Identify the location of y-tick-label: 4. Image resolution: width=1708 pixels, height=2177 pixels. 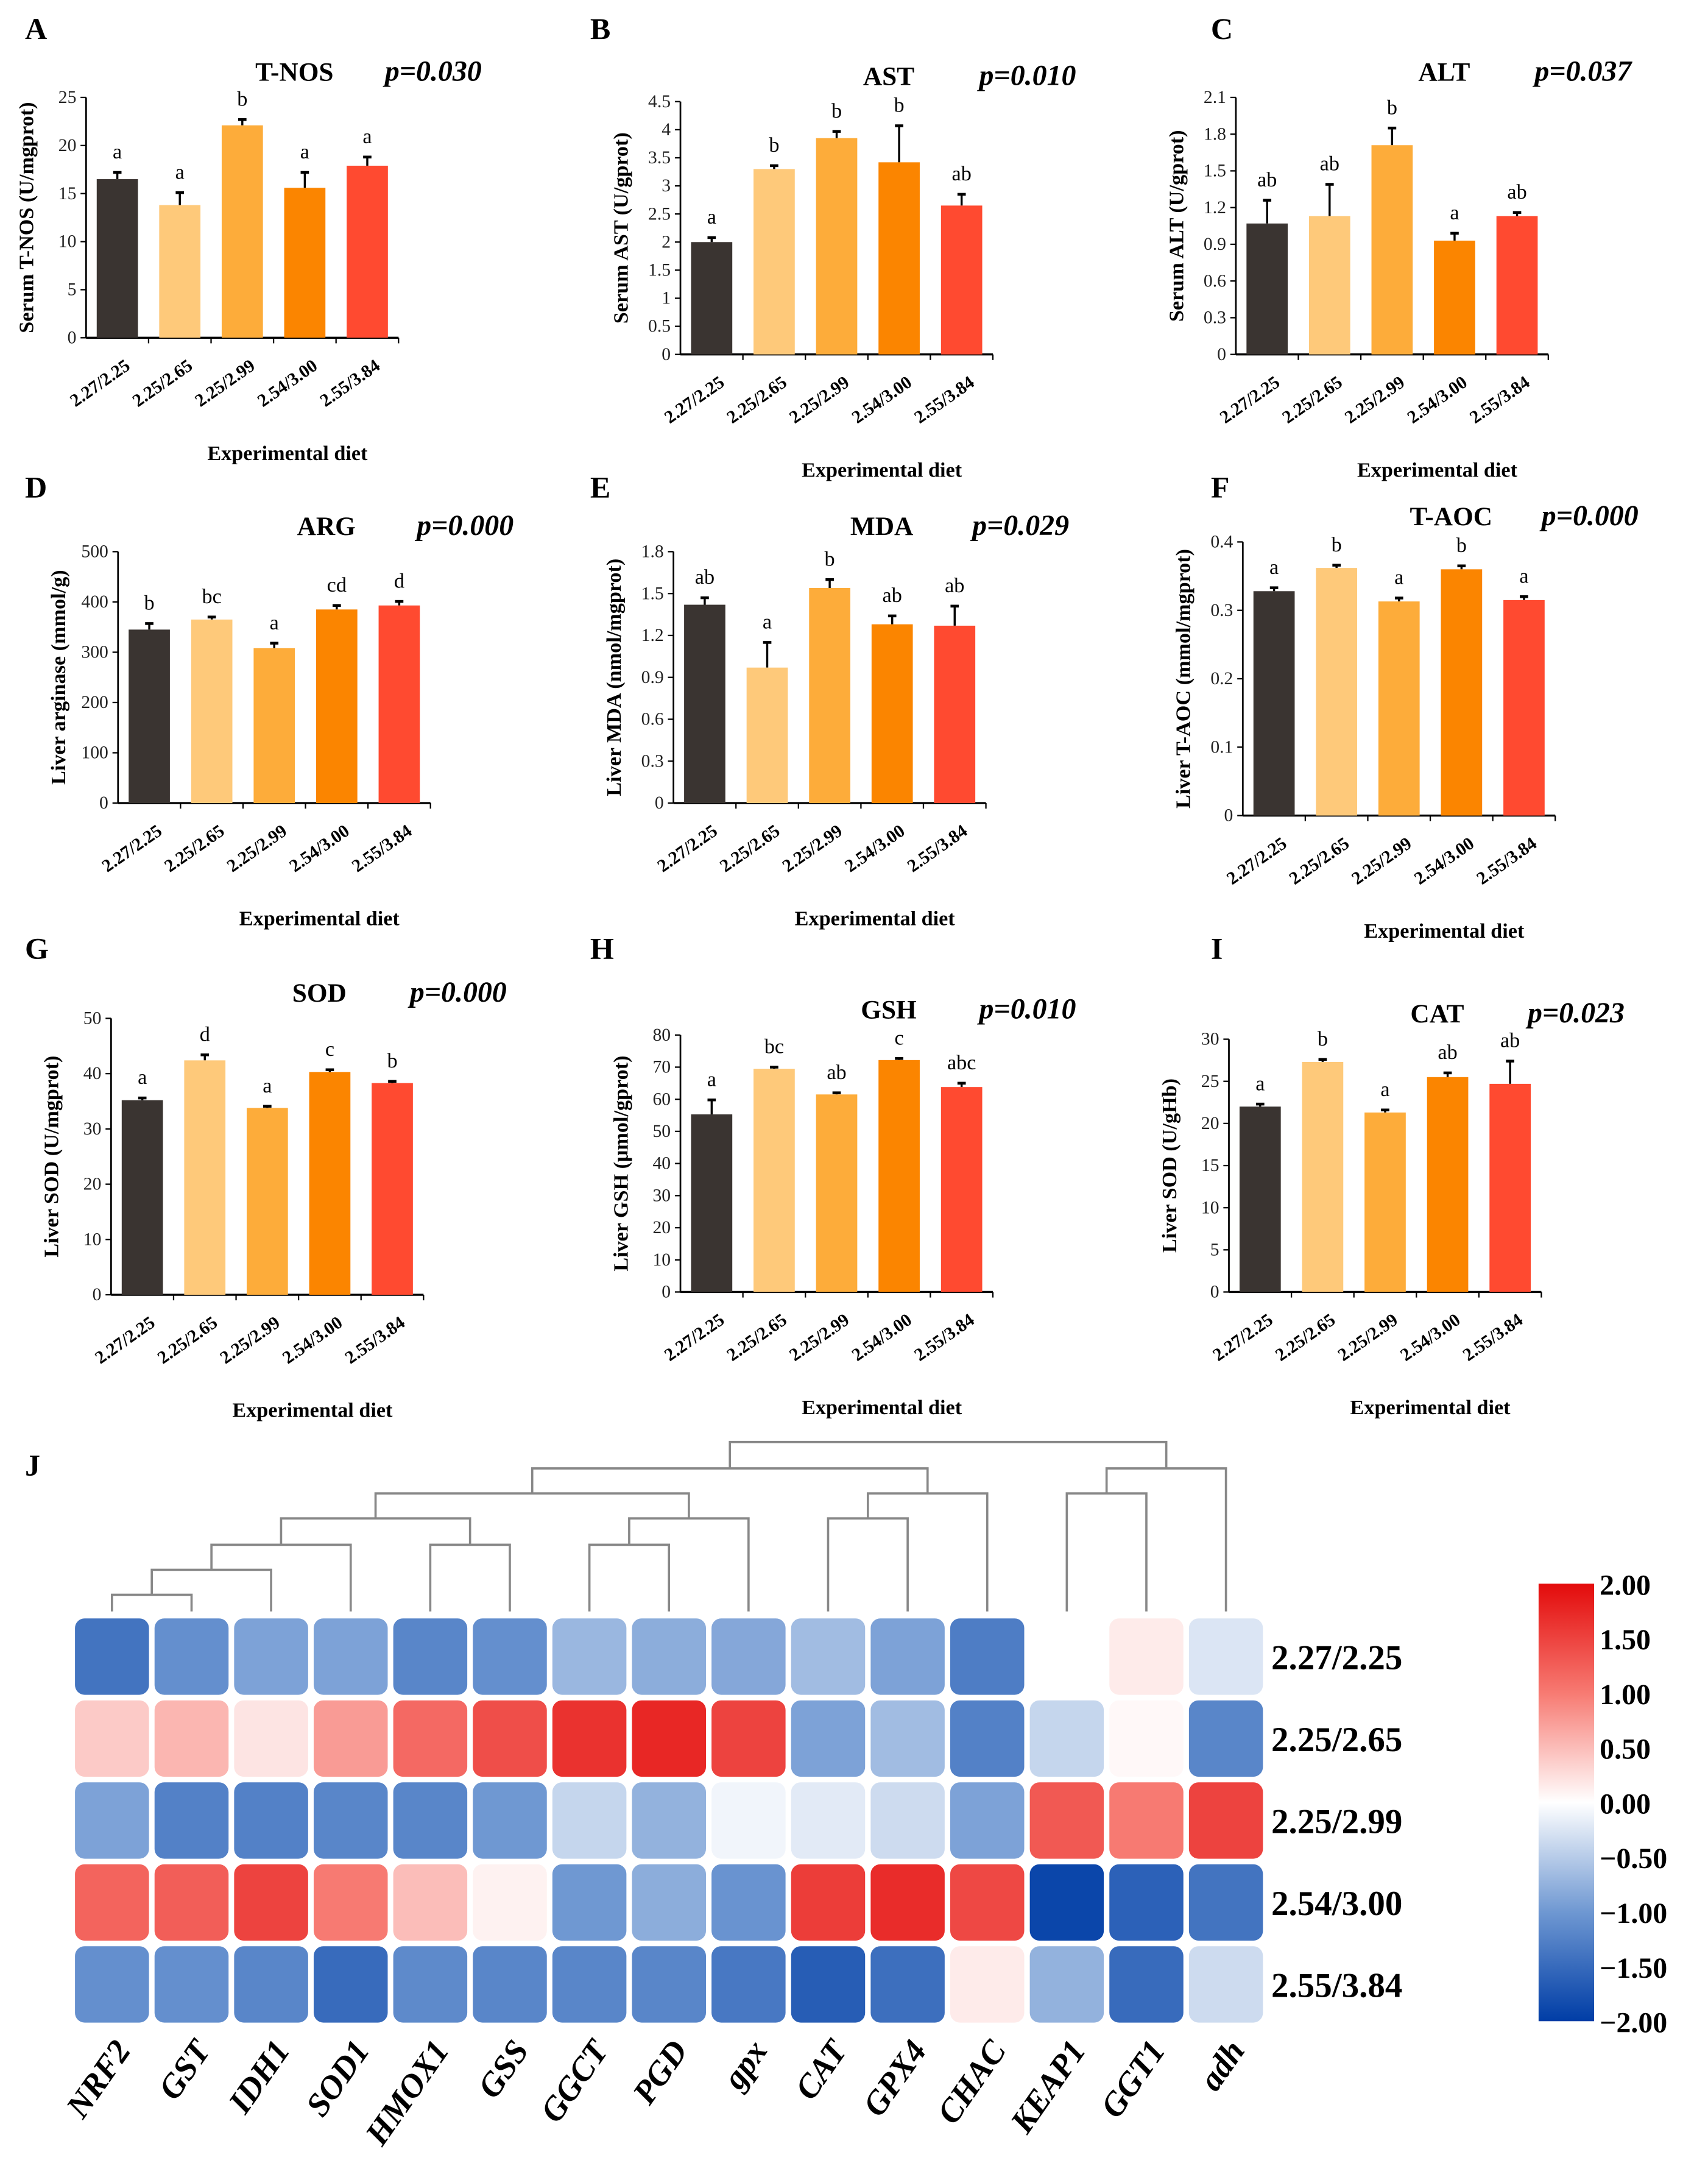
(666, 130).